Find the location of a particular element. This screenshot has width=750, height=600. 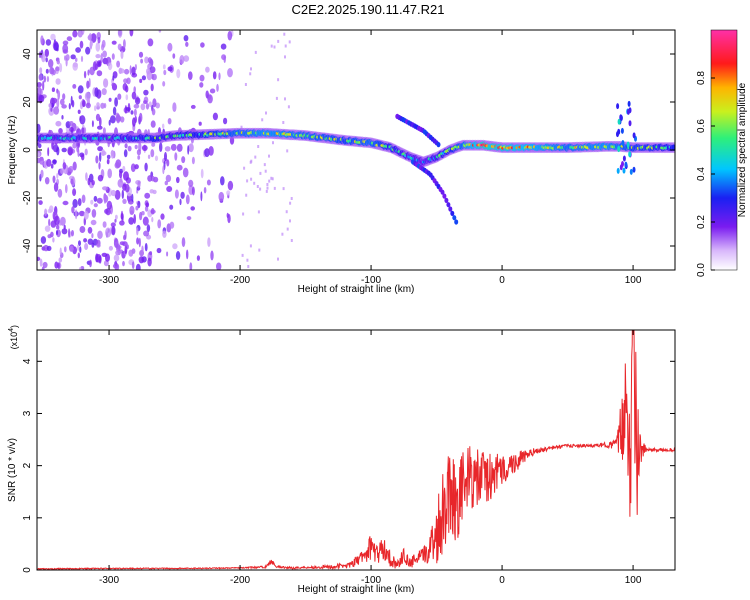

y-tick-label: 2 is located at coordinates (27, 465).